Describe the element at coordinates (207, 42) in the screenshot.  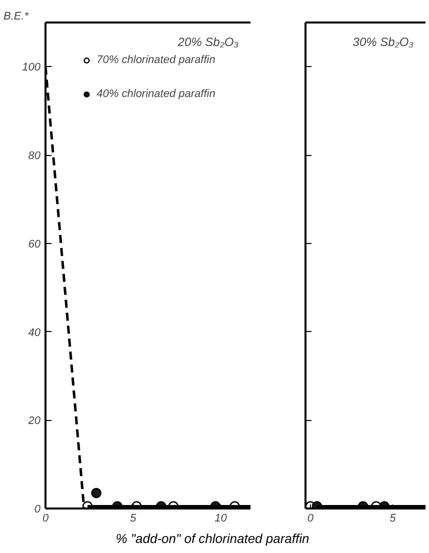
I see `text: 20% Sb₂O₃` at that location.